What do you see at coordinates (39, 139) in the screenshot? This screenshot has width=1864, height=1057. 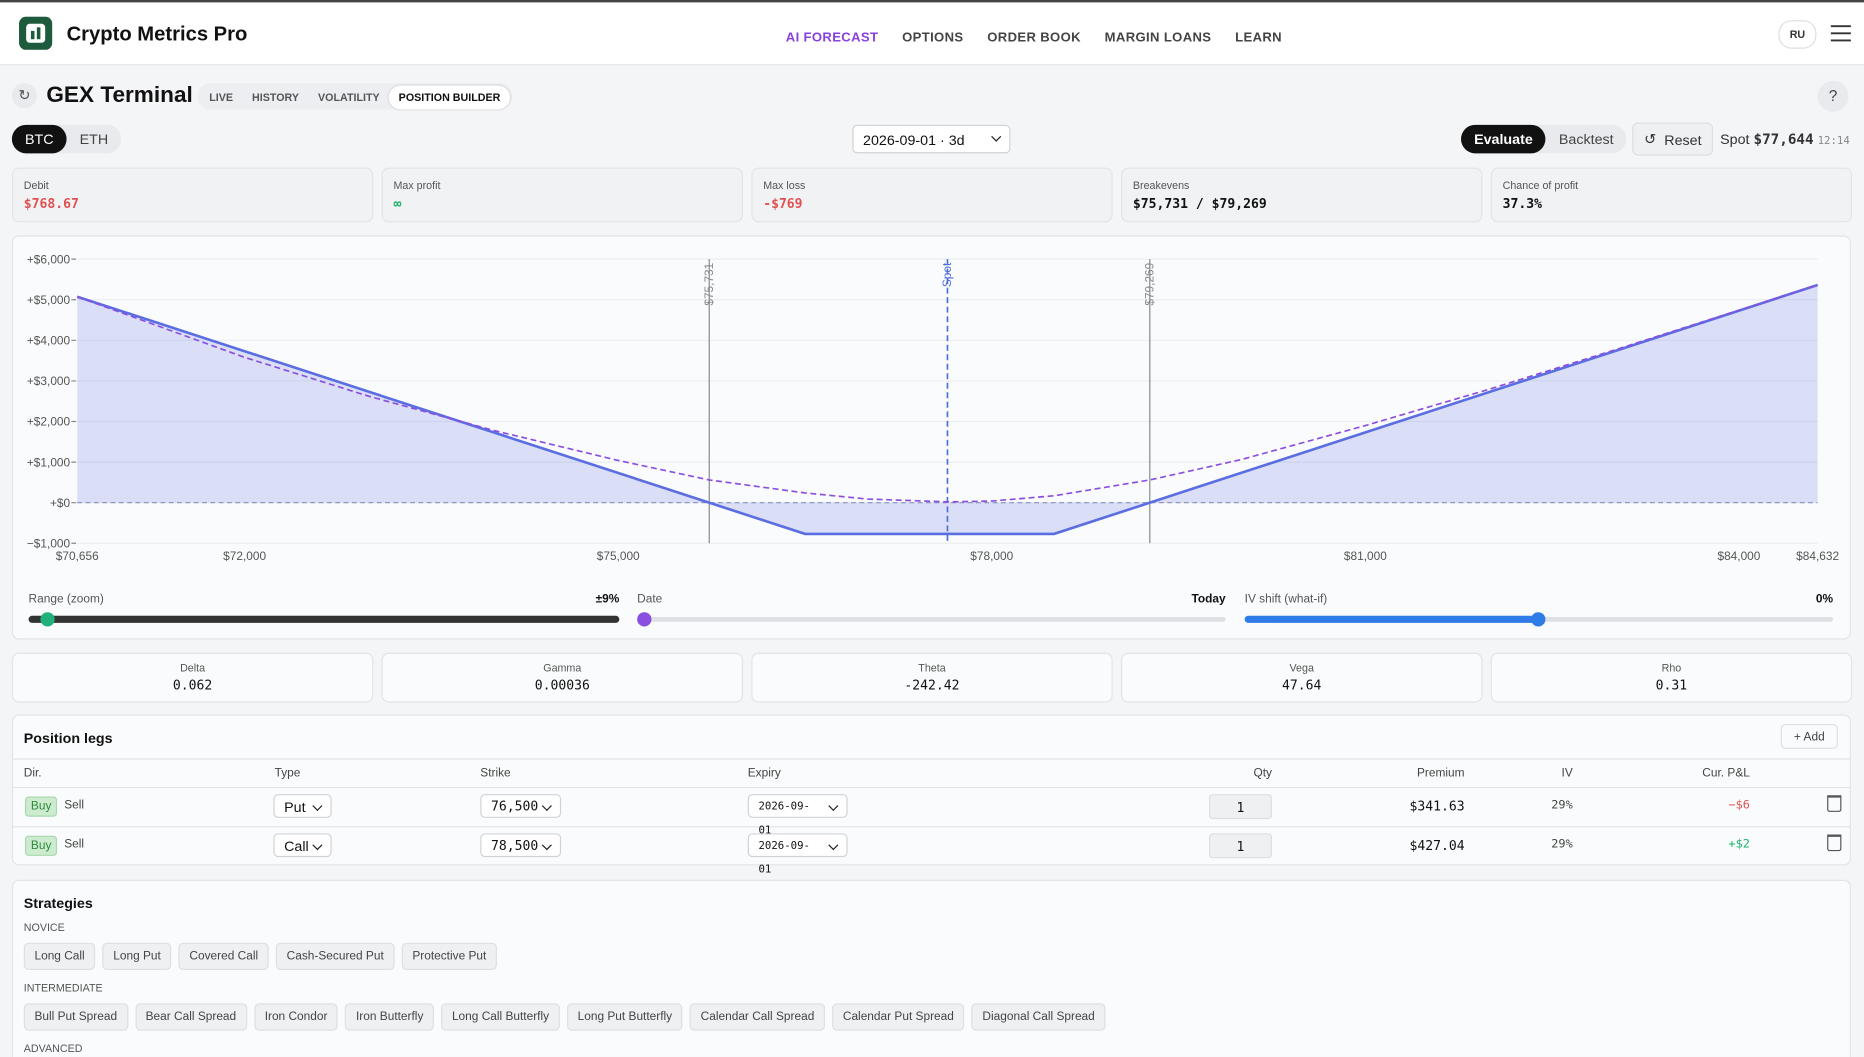 I see `asset-button: BTC` at bounding box center [39, 139].